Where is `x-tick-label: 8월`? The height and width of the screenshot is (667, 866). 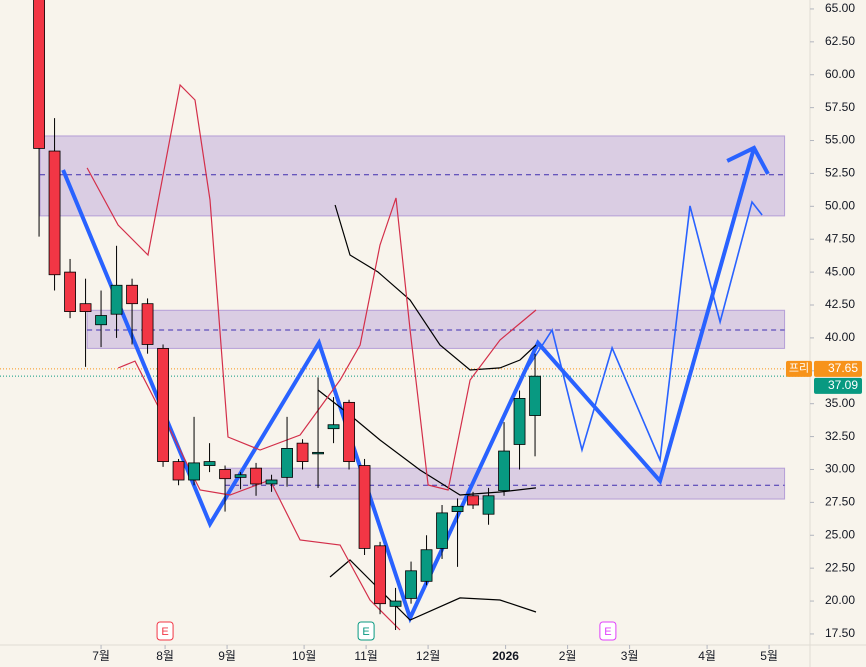
x-tick-label: 8월 is located at coordinates (165, 656).